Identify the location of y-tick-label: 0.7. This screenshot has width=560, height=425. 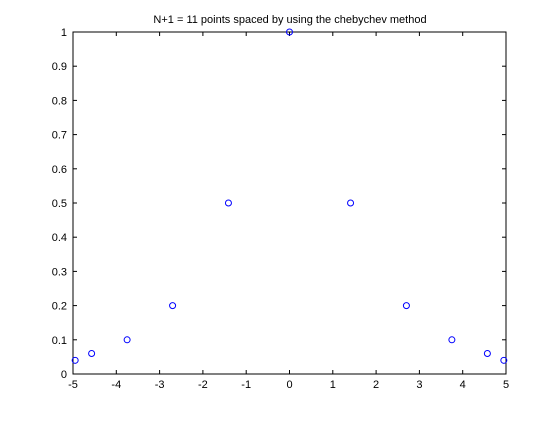
(59, 136).